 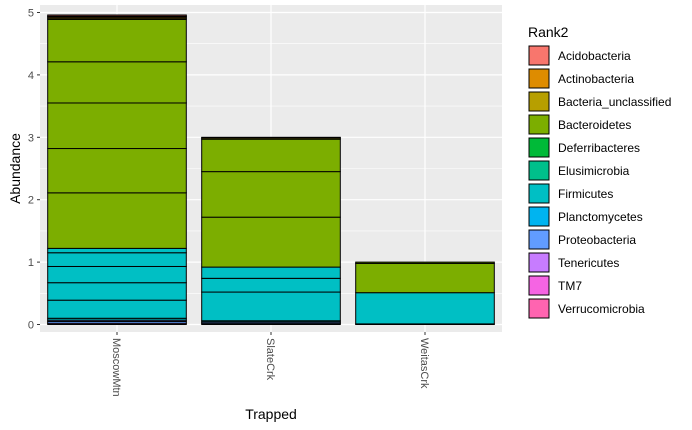 I want to click on y-tick-label: 5, so click(x=31, y=13).